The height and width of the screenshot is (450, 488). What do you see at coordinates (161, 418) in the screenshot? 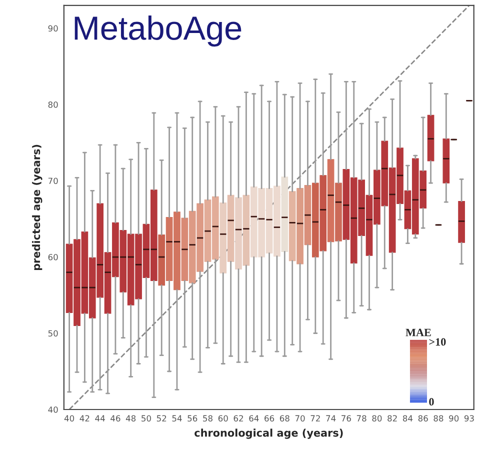
I see `x-tick-label: 52` at bounding box center [161, 418].